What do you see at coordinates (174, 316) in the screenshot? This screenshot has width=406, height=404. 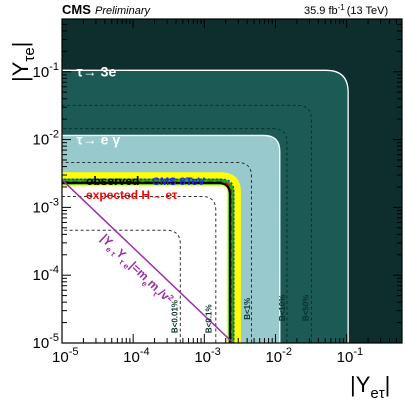 I see `br-contour-label: B<0.01%` at bounding box center [174, 316].